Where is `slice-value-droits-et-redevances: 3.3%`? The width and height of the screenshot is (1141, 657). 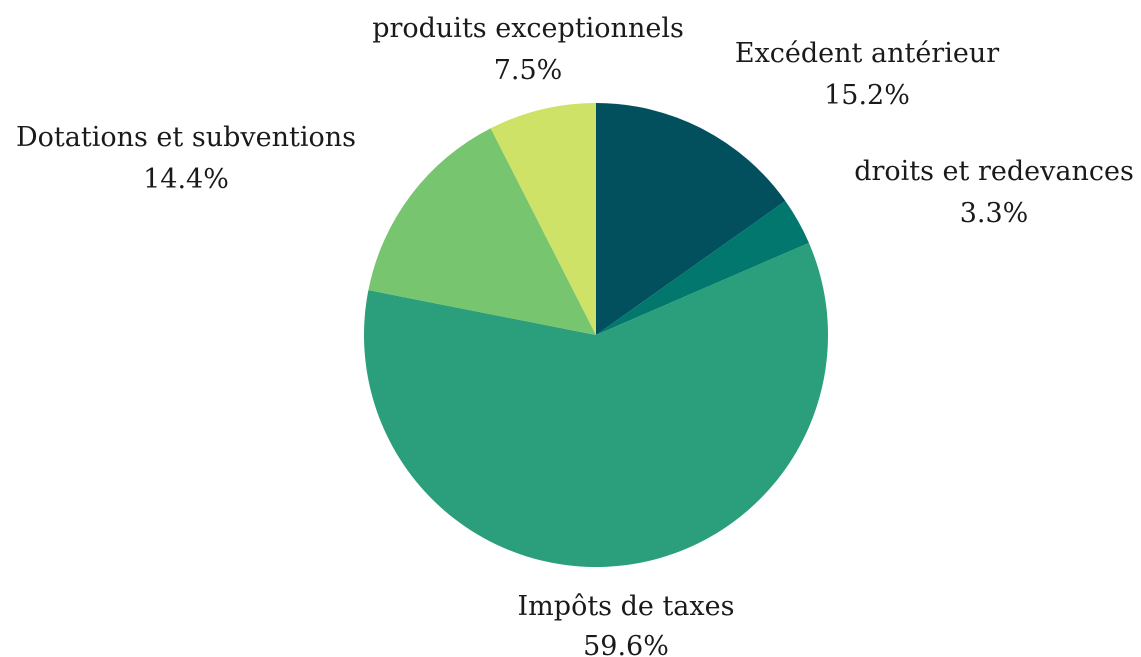 slice-value-droits-et-redevances: 3.3% is located at coordinates (994, 213).